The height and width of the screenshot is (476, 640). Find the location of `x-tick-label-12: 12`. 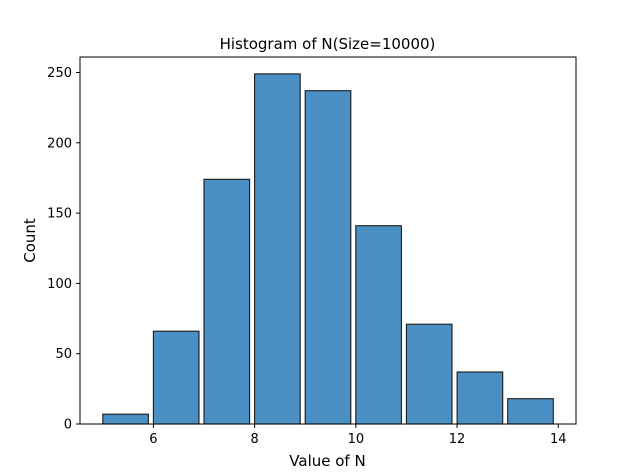

x-tick-label-12: 12 is located at coordinates (457, 439).